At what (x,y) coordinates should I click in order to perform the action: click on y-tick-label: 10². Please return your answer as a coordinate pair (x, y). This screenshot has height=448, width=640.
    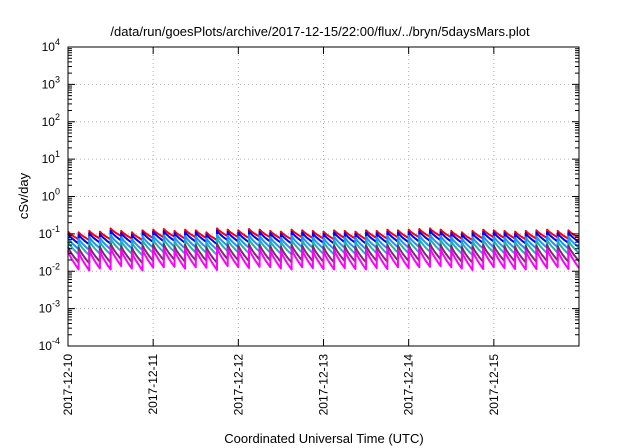
    Looking at the image, I should click on (51, 120).